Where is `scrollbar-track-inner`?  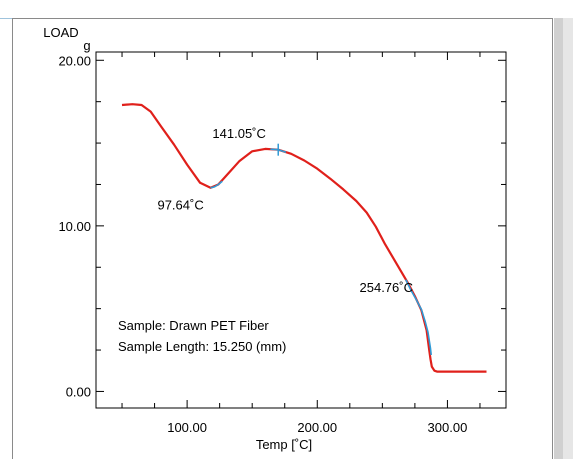 scrollbar-track-inner is located at coordinates (568, 238).